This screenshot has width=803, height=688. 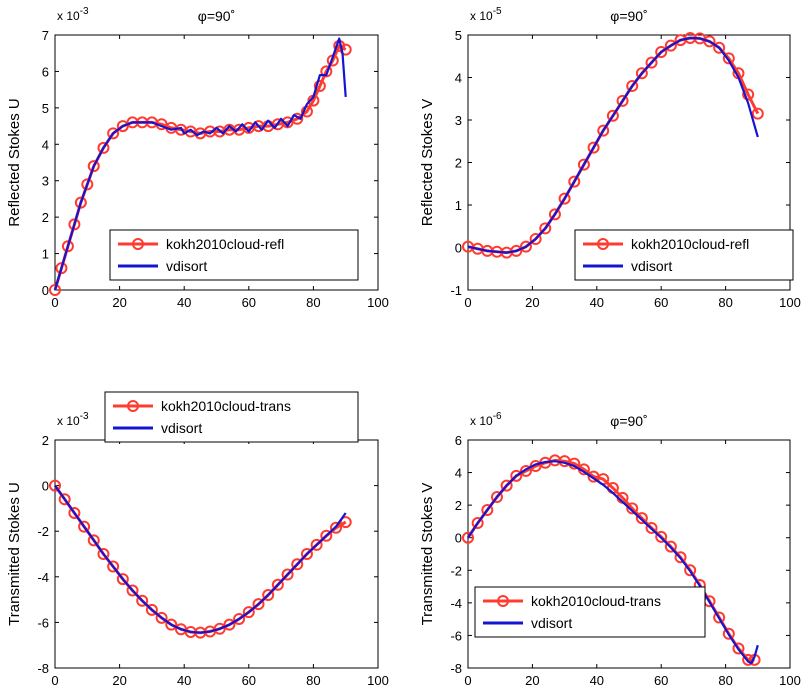 I want to click on axes-frame, so click(x=629, y=554).